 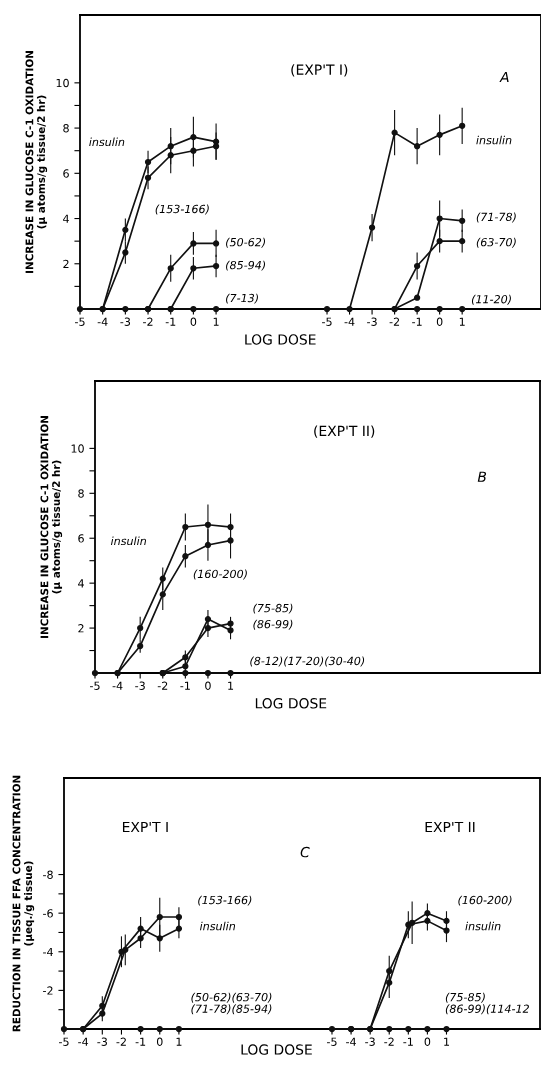 I want to click on y-tick-label: -4, so click(x=48, y=951).